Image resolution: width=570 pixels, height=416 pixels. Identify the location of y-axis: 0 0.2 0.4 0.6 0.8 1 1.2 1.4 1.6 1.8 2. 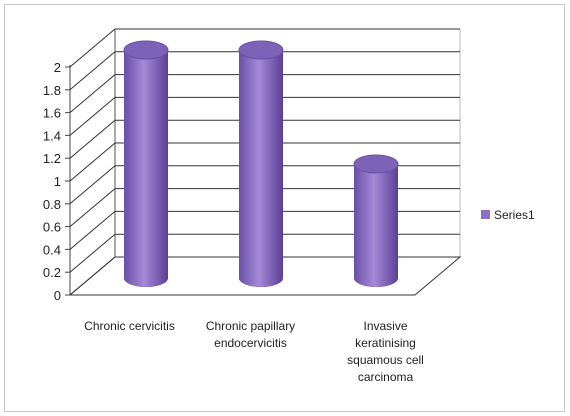
(56, 181).